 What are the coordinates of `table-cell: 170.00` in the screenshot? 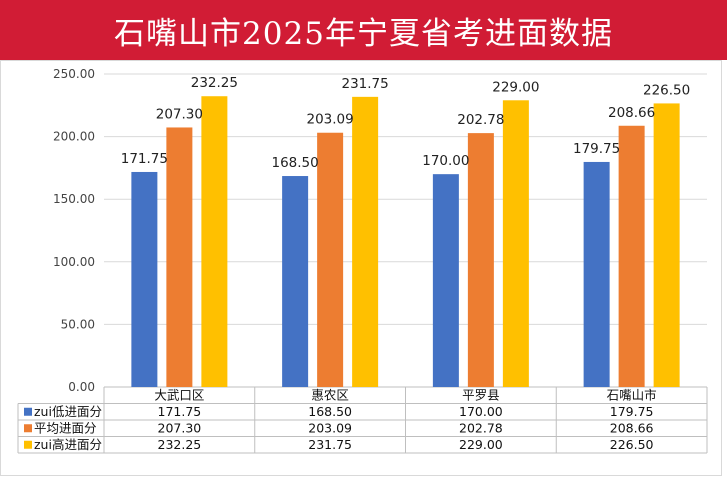 It's located at (481, 411).